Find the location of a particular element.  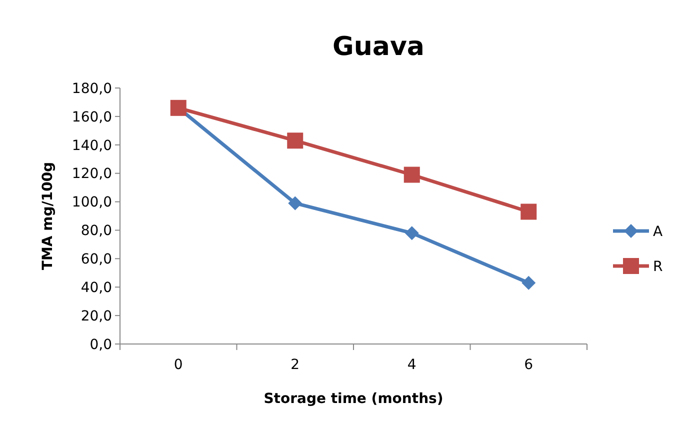

y-tick-label: 60,0 is located at coordinates (96, 260).